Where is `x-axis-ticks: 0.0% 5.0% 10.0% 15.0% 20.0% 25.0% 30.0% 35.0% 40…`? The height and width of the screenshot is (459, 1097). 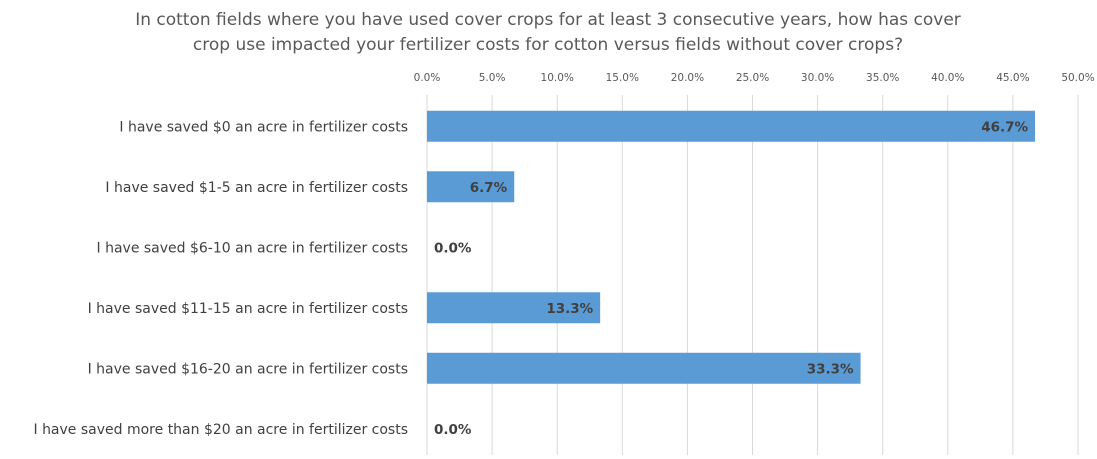
x-axis-ticks: 0.0% 5.0% 10.0% 15.0% 20.0% 25.0% 30.0% 35.0% 40… is located at coordinates (754, 78).